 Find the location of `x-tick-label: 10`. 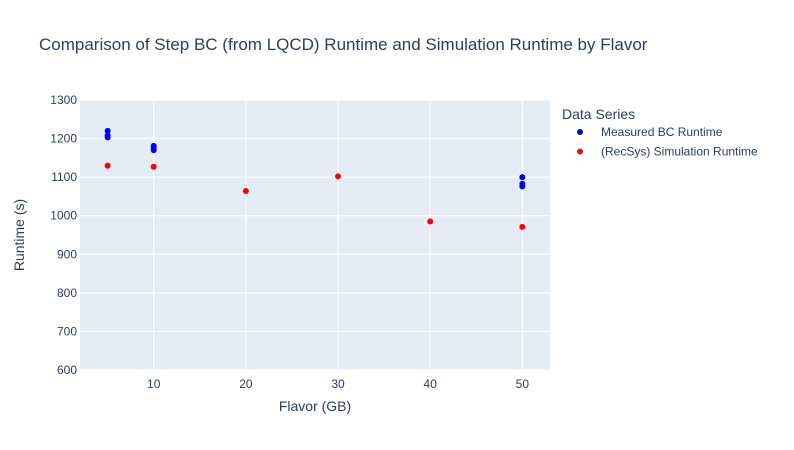

x-tick-label: 10 is located at coordinates (154, 384).